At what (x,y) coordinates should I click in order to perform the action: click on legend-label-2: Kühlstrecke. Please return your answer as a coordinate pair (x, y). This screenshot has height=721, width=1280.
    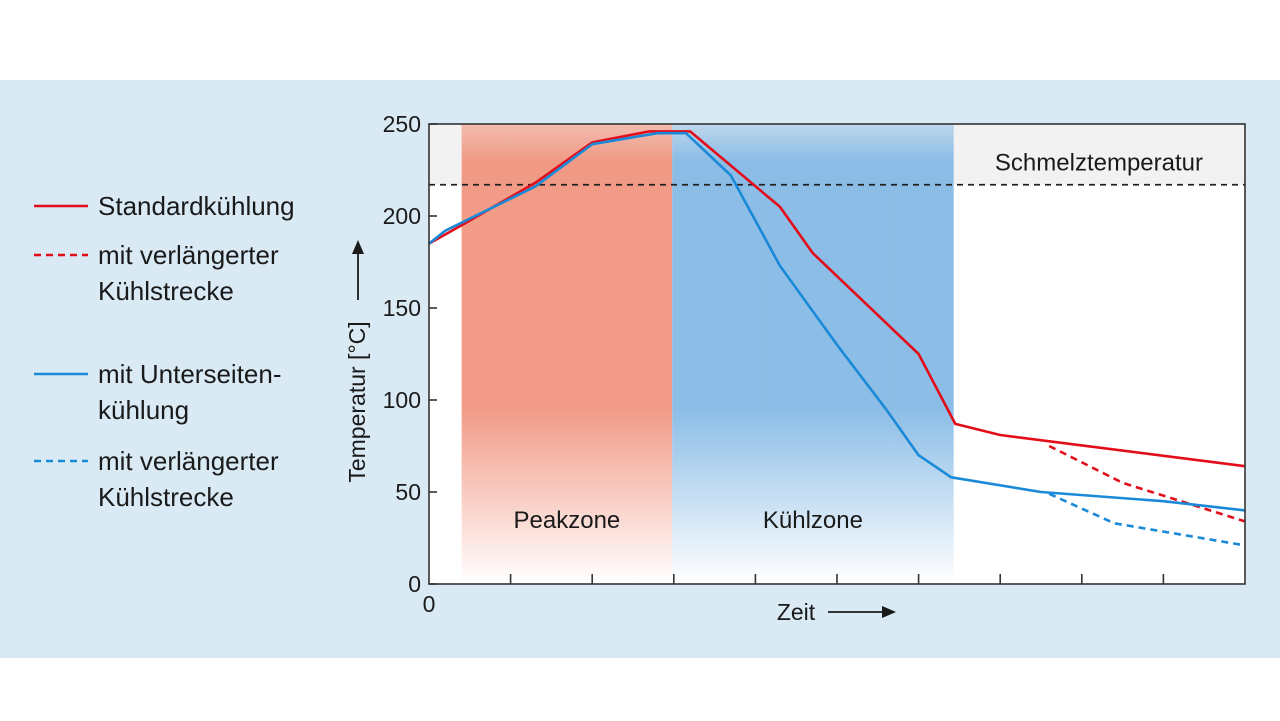
    Looking at the image, I should click on (166, 291).